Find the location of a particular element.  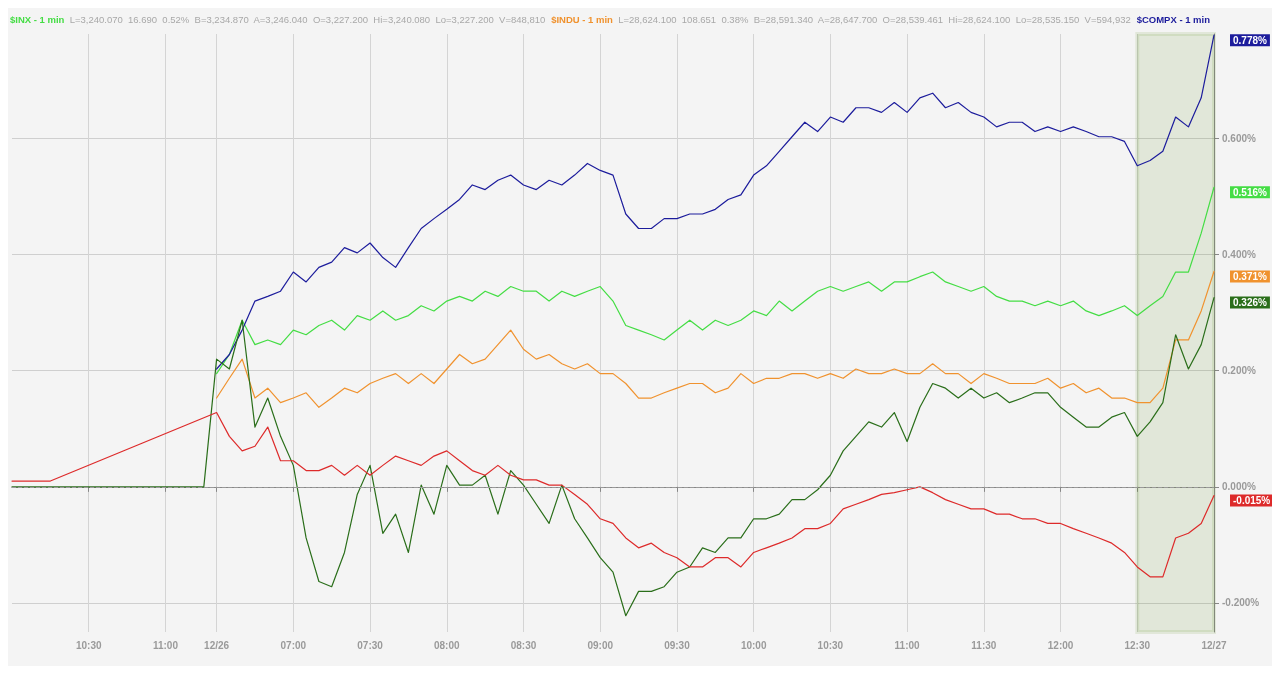

x-tick-label: 09:00 is located at coordinates (600, 645).